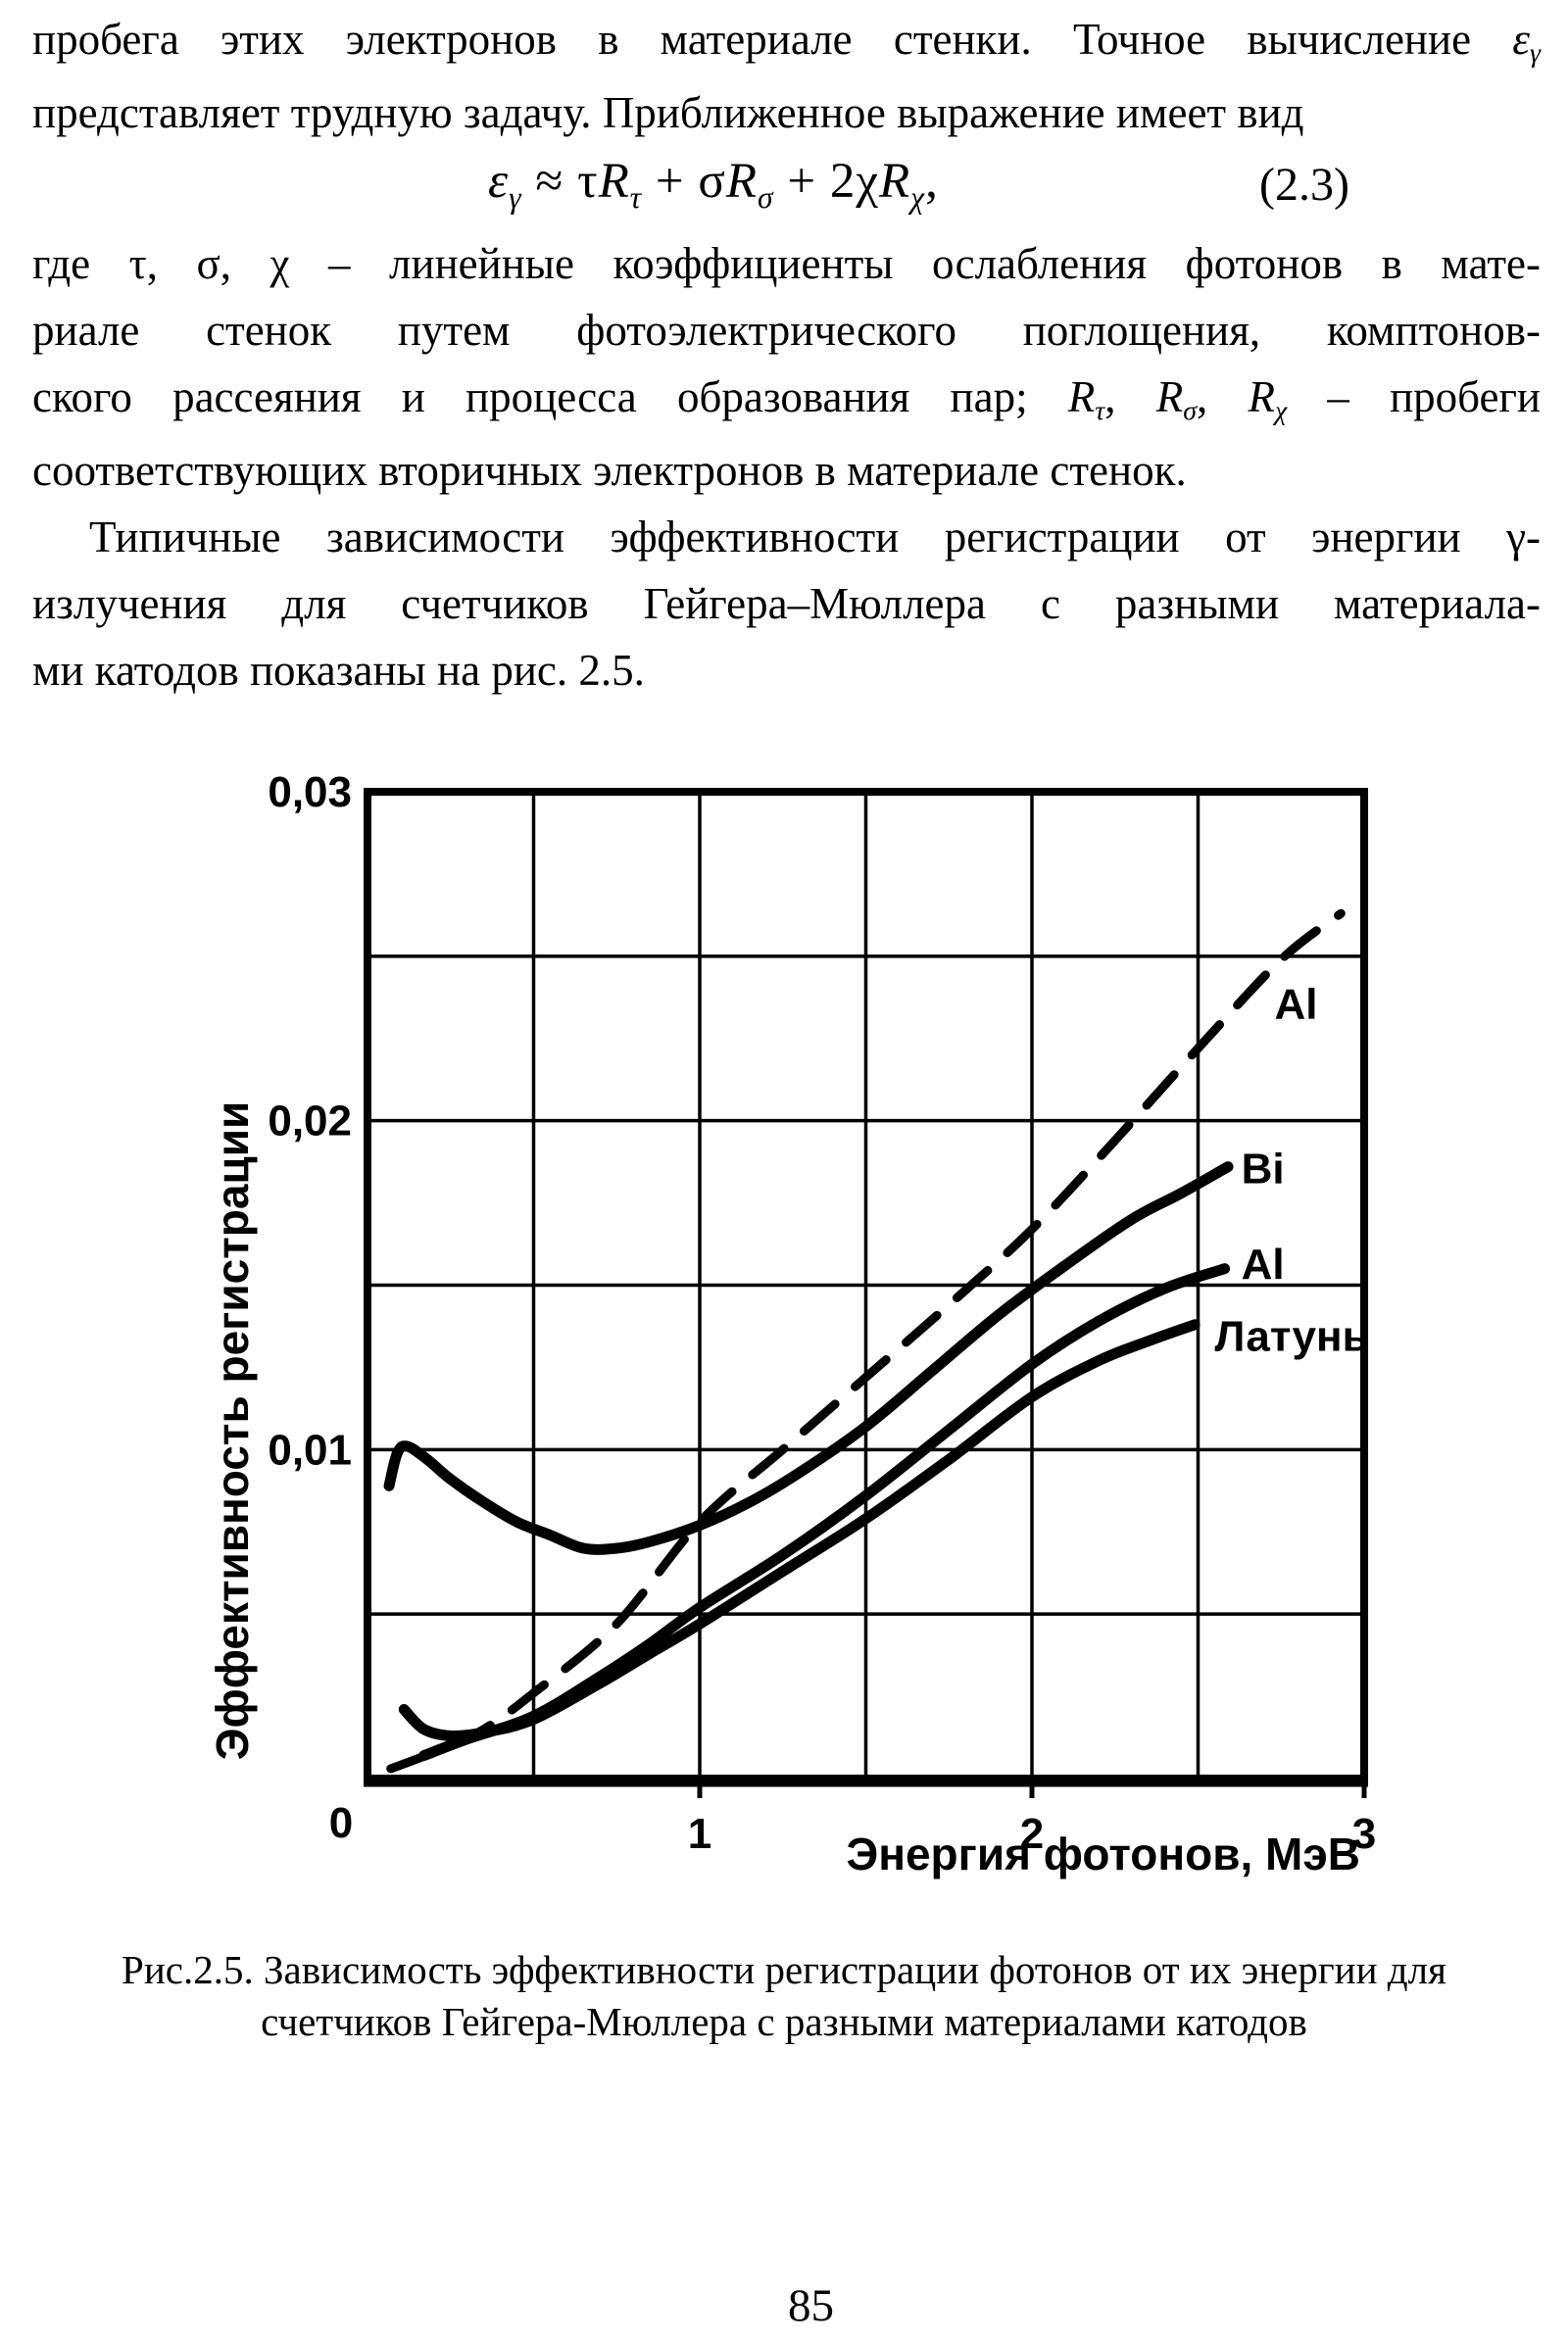 The width and height of the screenshot is (1568, 2342). Describe the element at coordinates (1414, 397) in the screenshot. I see `text-segment: – пробеги` at that location.